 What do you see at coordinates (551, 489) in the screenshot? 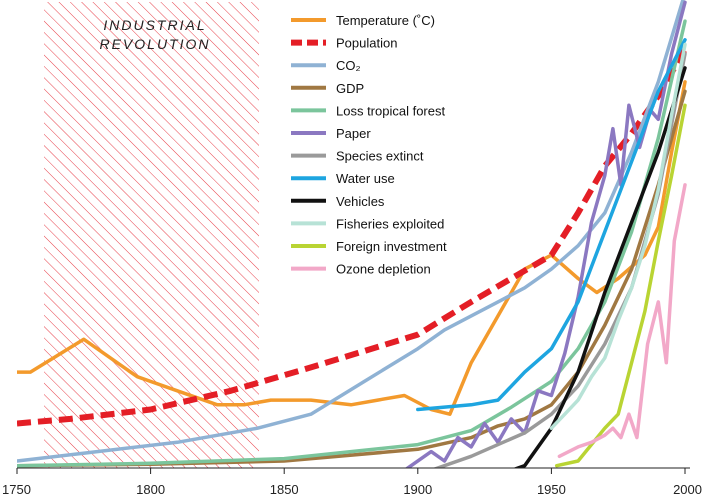
I see `x-tick-label-1950: 1950` at bounding box center [551, 489].